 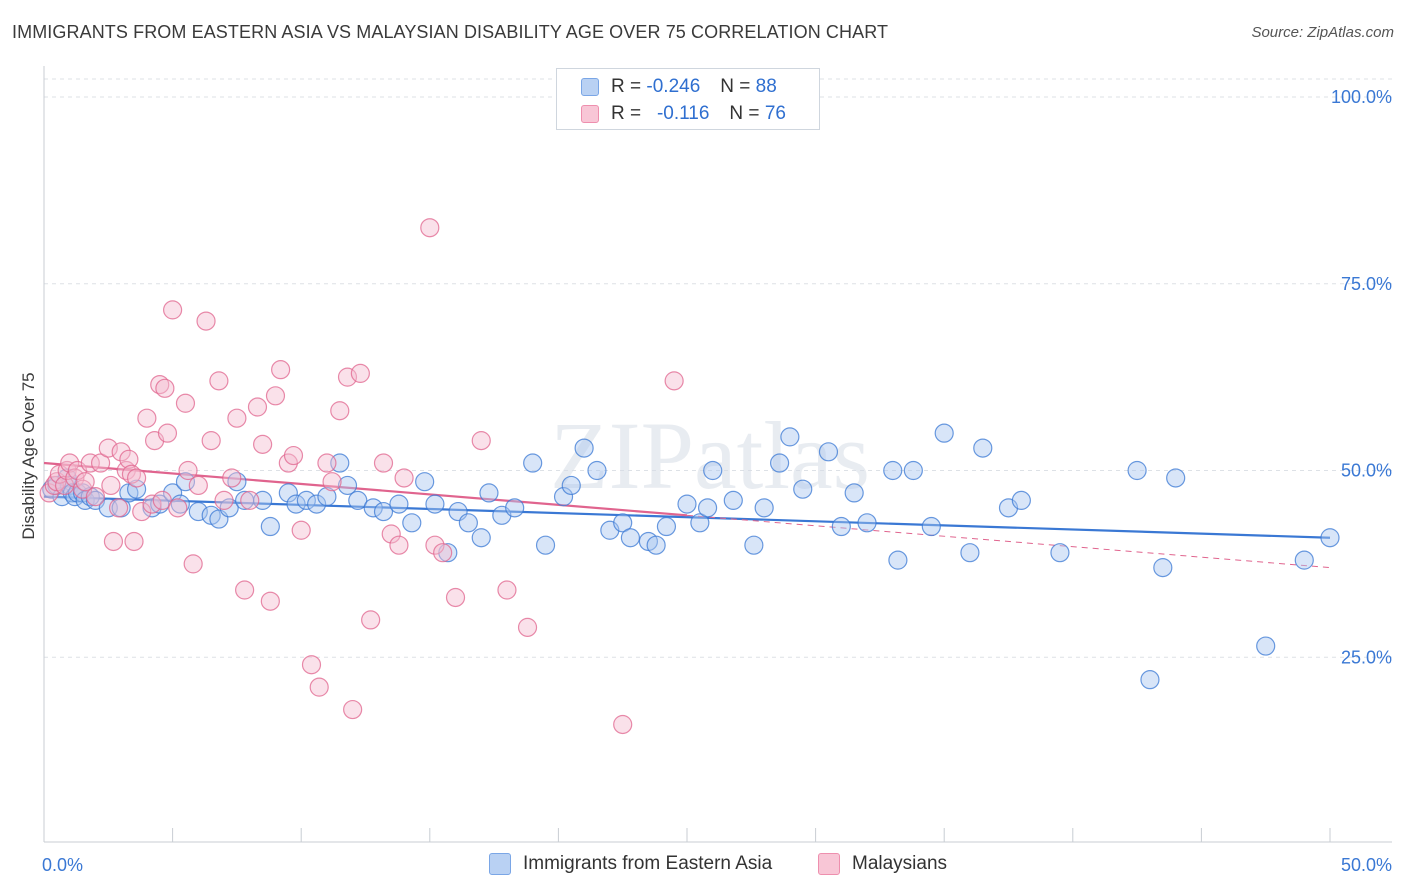 What do you see at coordinates (1008, 541) in the screenshot?
I see `trend-line-malaysians-extension` at bounding box center [1008, 541].